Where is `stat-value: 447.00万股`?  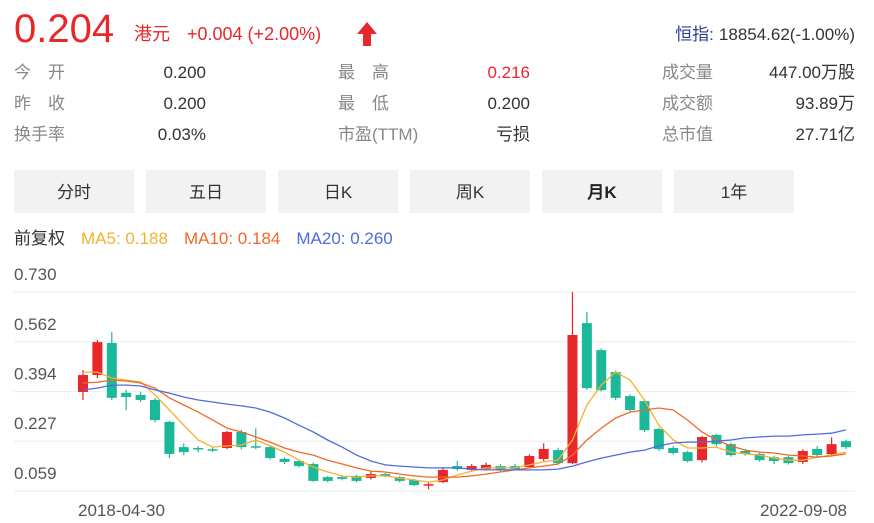
stat-value: 447.00万股 is located at coordinates (812, 72).